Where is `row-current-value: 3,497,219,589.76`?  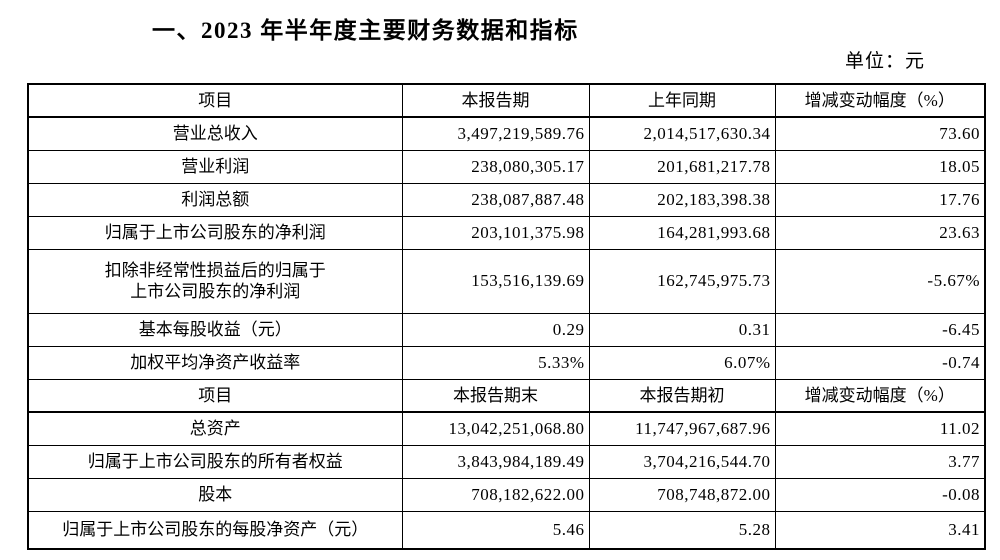 row-current-value: 3,497,219,589.76 is located at coordinates (495, 133).